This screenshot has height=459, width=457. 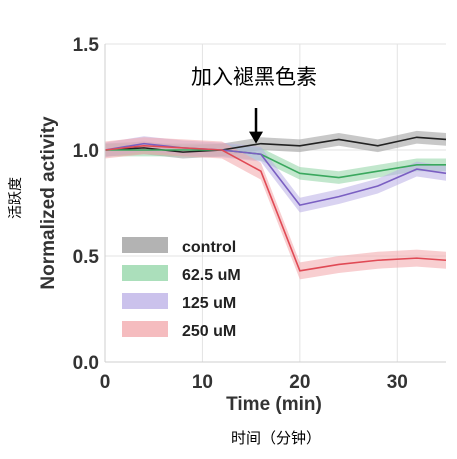 What do you see at coordinates (145, 329) in the screenshot?
I see `legend-swatch-250-um` at bounding box center [145, 329].